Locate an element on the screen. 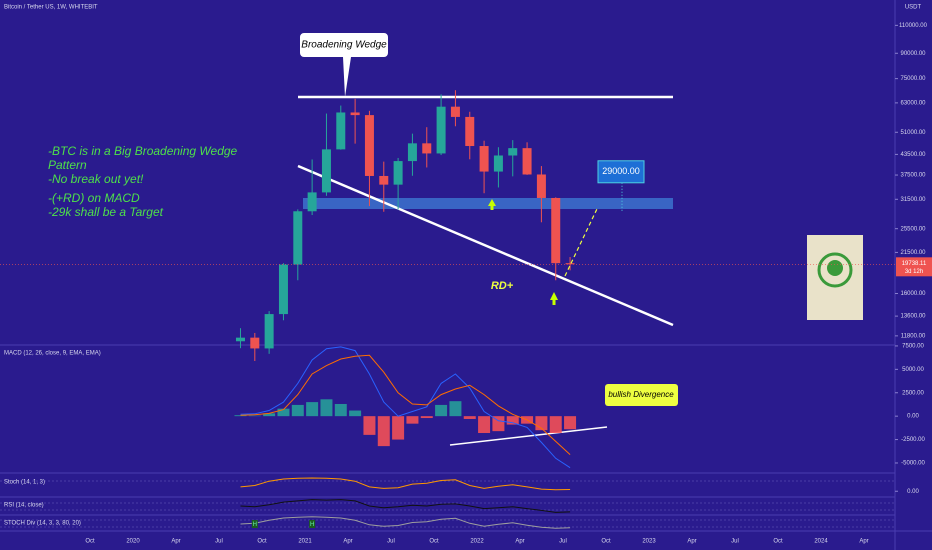  header: Bitcoin / Tether US, 1W, WHITEBIT is located at coordinates (51, 8).